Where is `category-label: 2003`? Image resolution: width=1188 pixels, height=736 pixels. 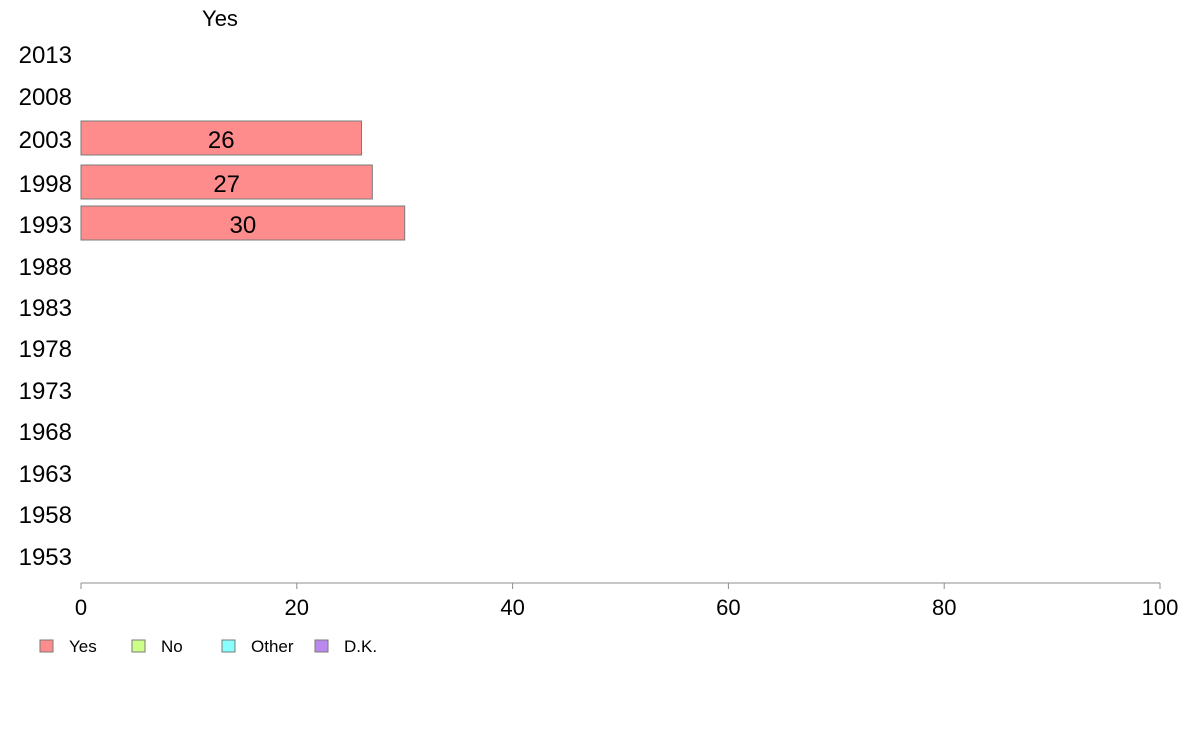 category-label: 2003 is located at coordinates (45, 140).